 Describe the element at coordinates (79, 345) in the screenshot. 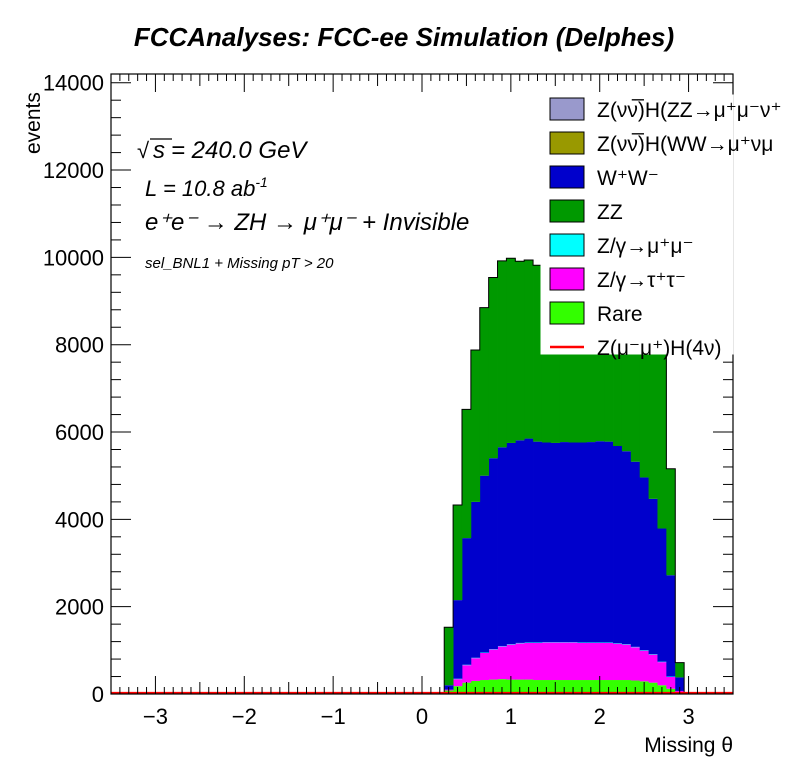

I see `y-tick-label: 8000` at that location.